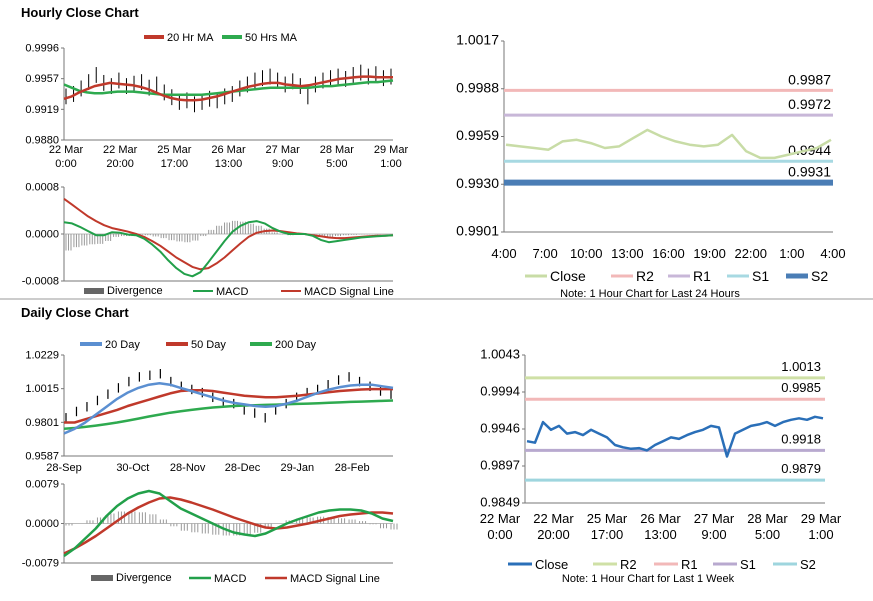 Image resolution: width=873 pixels, height=601 pixels. What do you see at coordinates (809, 79) in the screenshot?
I see `hourly-level-r2-label: 0.9987` at bounding box center [809, 79].